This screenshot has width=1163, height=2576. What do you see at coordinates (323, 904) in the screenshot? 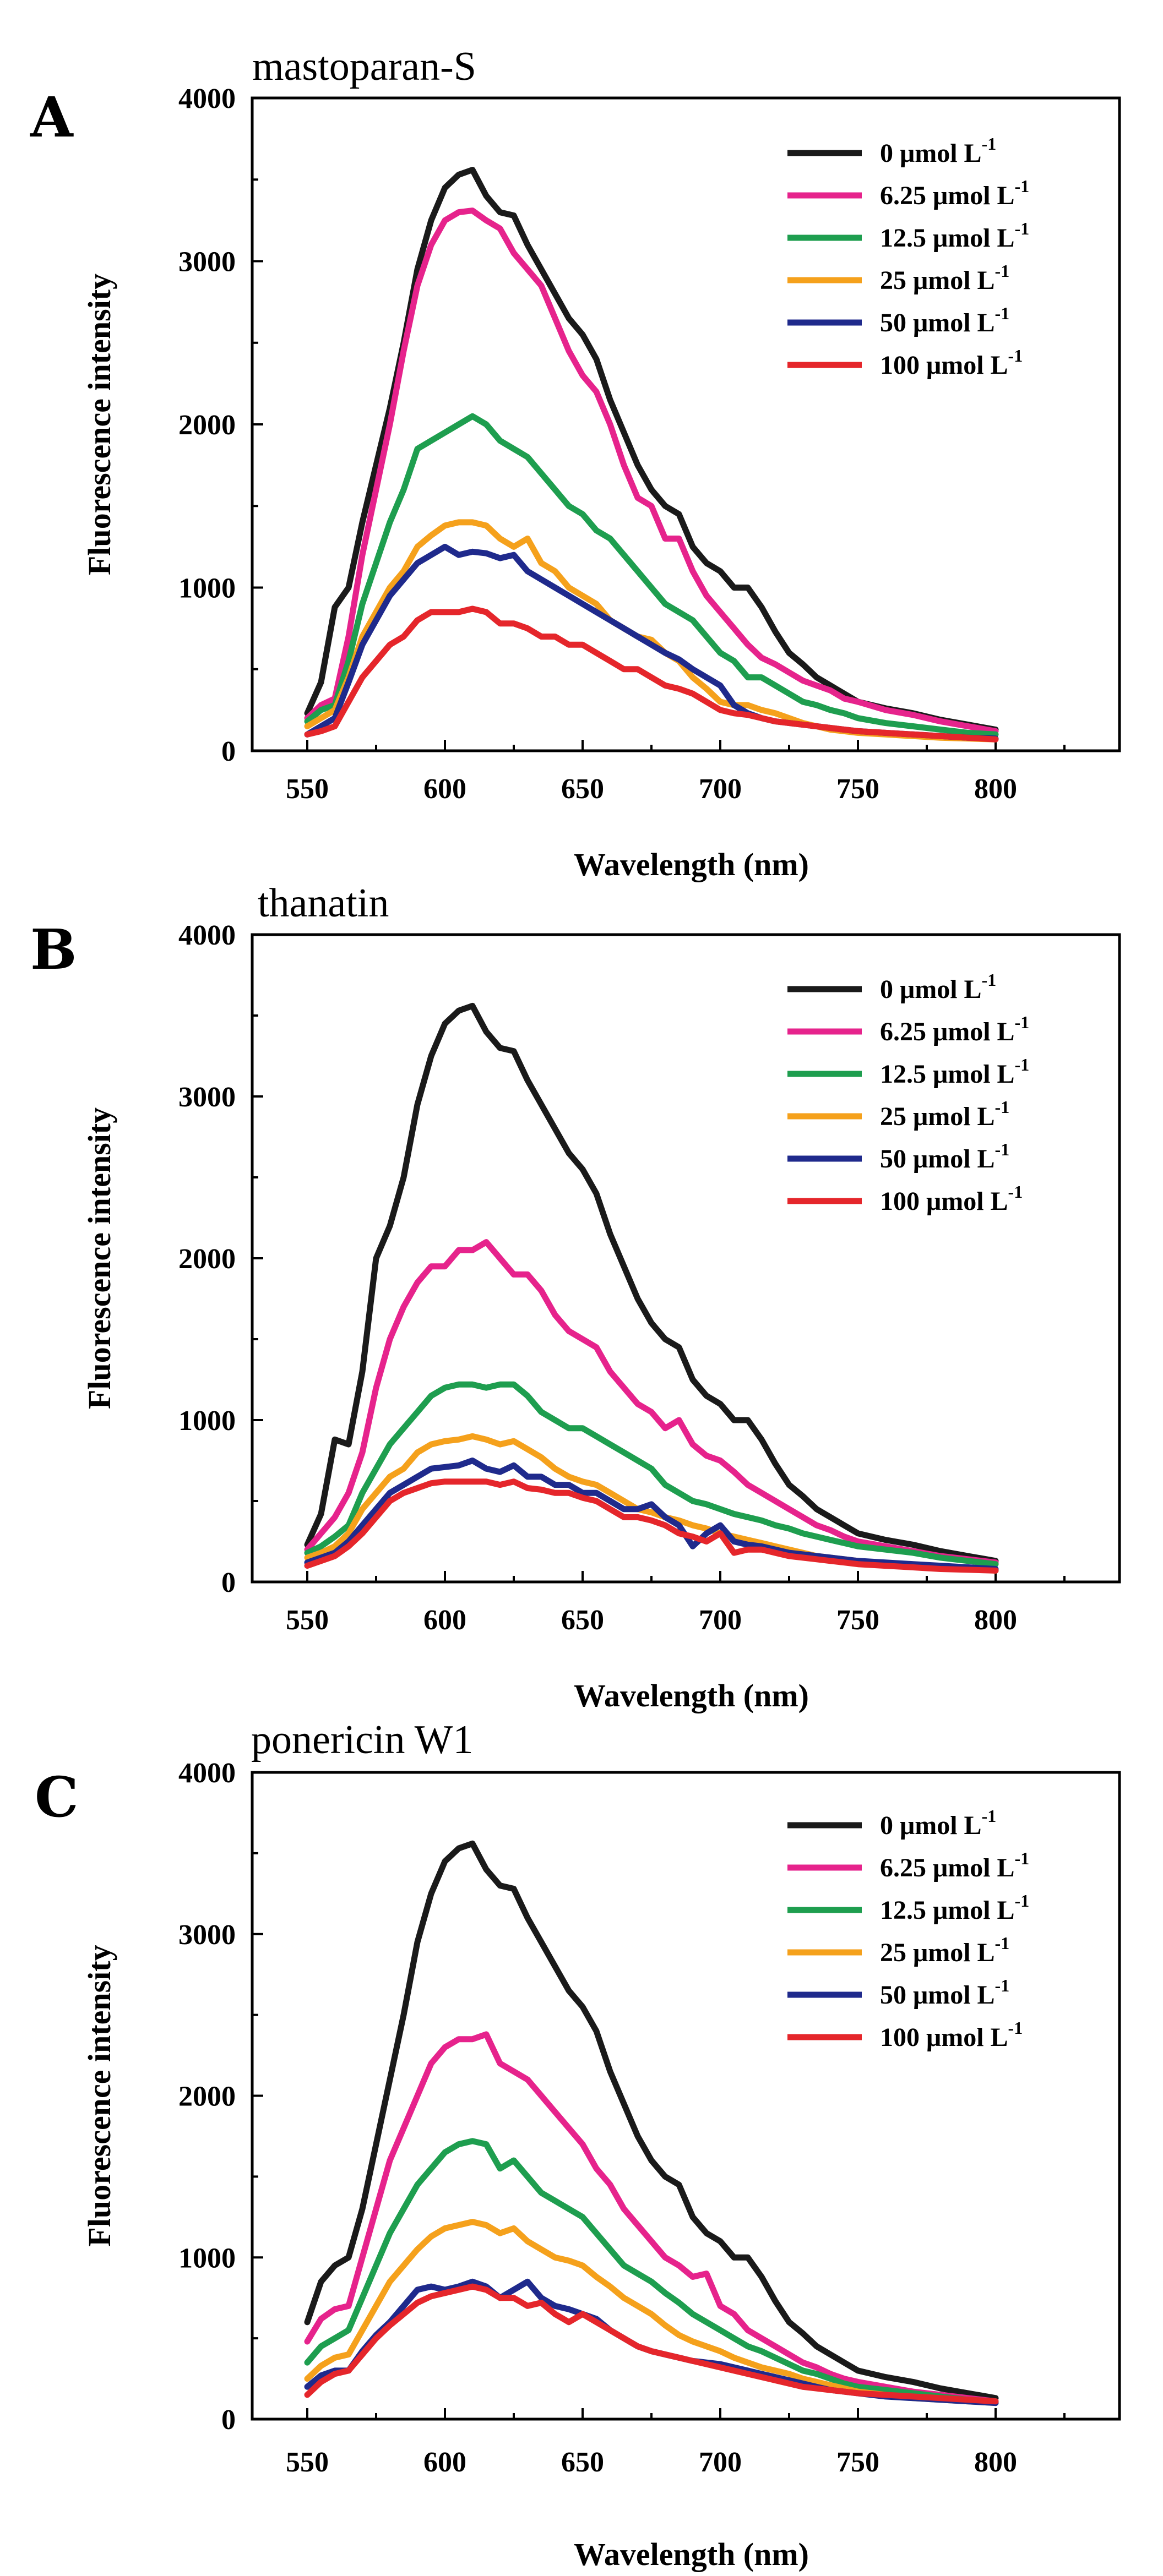
I see `panel-title: thanatin` at bounding box center [323, 904].